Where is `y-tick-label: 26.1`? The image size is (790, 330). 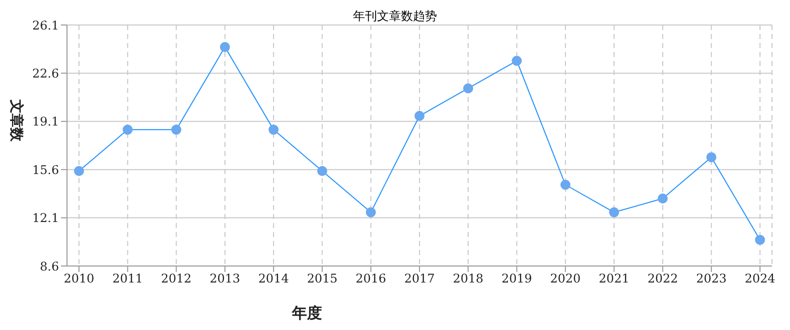 y-tick-label: 26.1 is located at coordinates (45, 25).